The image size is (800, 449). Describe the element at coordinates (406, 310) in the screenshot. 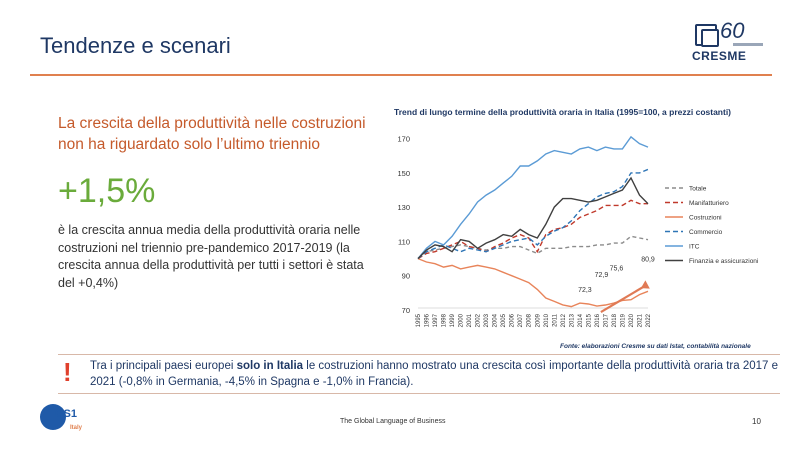

I see `y-tick-label: 70` at that location.